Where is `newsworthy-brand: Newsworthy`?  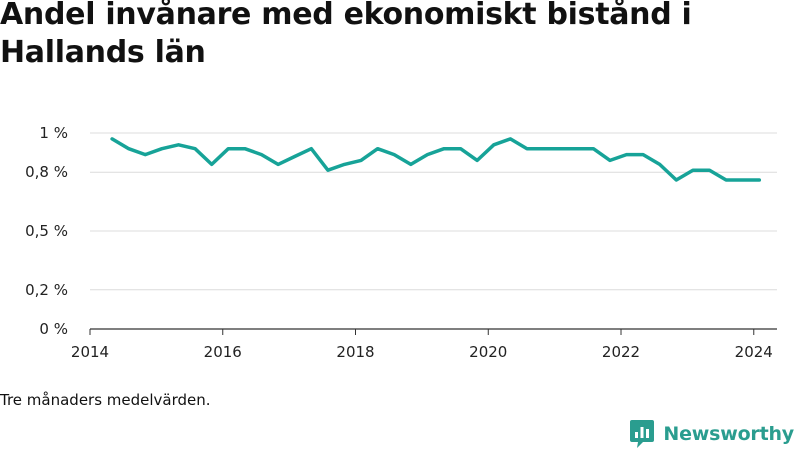 newsworthy-brand: Newsworthy is located at coordinates (711, 434).